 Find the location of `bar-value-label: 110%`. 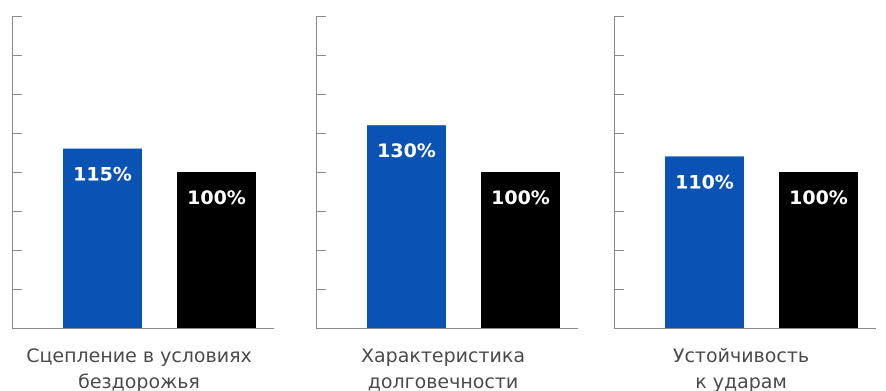

bar-value-label: 110% is located at coordinates (704, 182).